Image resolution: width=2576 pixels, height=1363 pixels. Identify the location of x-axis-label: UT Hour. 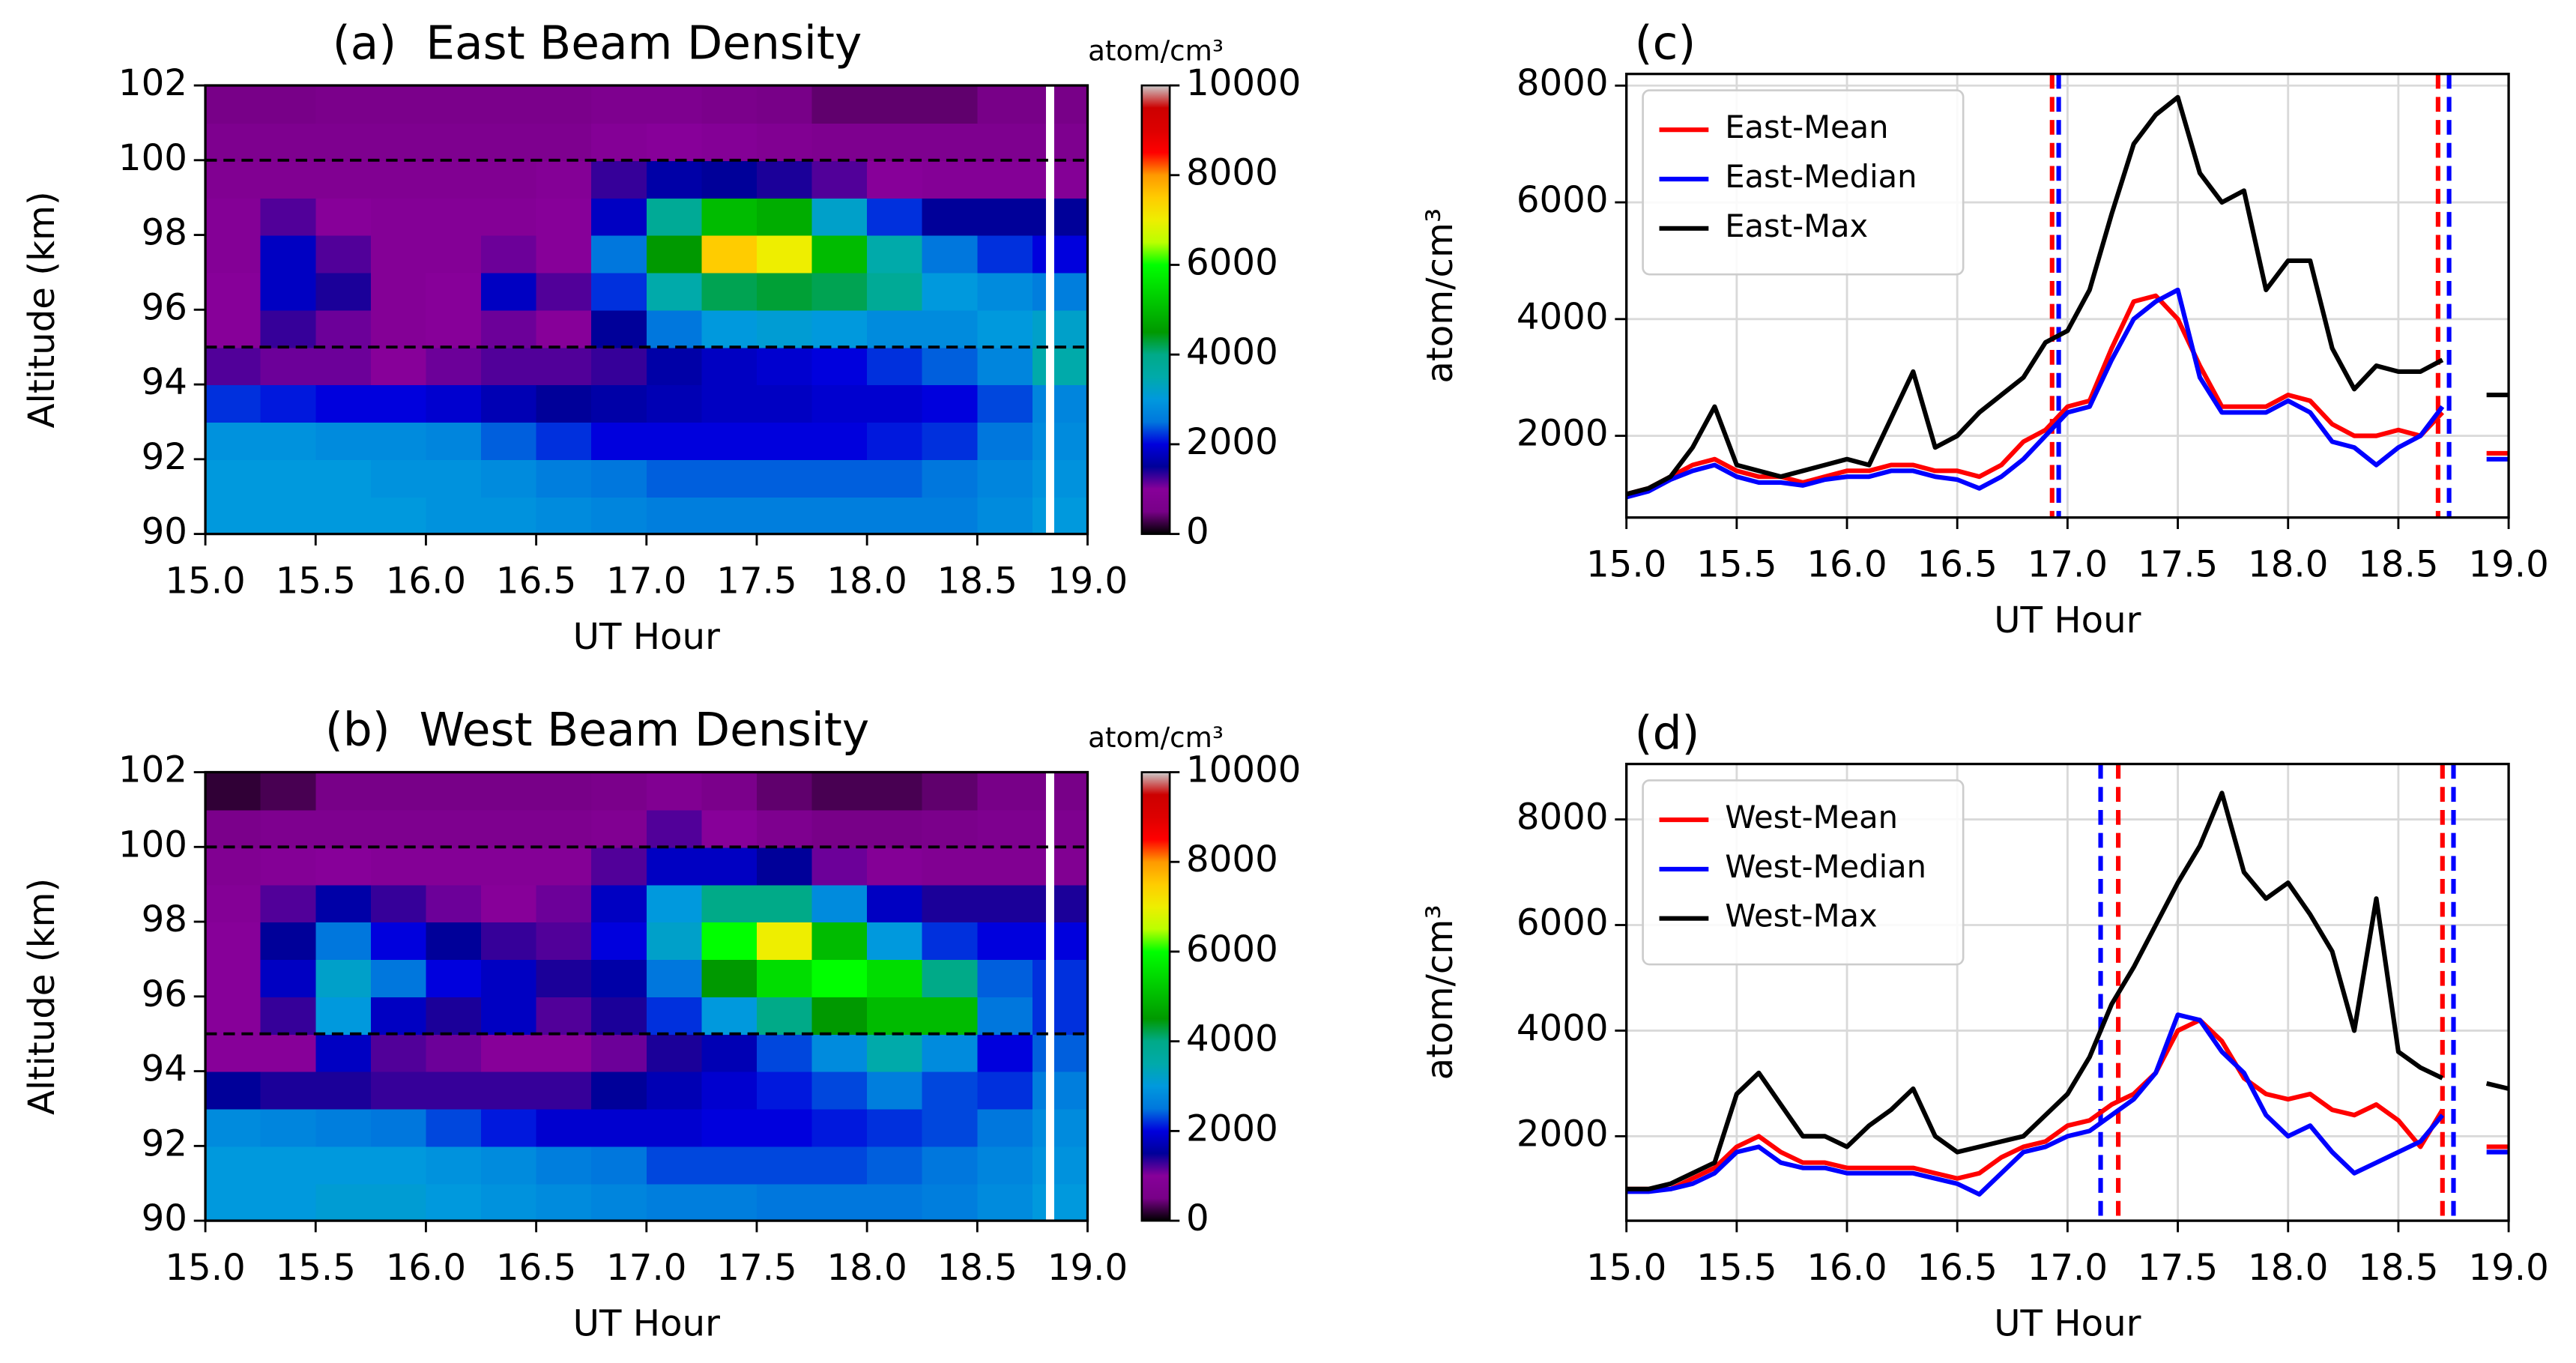
(2067, 1323).